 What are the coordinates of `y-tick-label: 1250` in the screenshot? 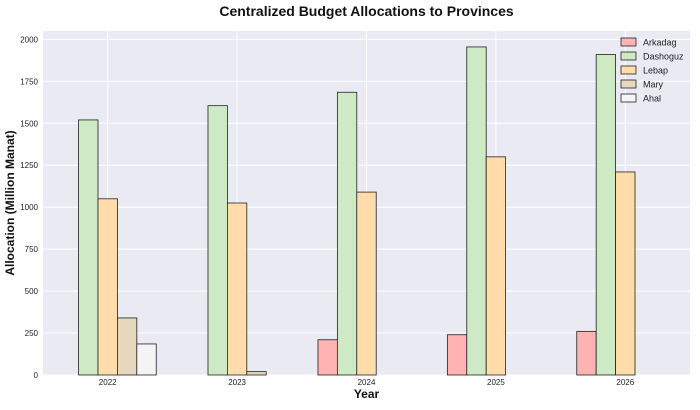 It's located at (29, 165).